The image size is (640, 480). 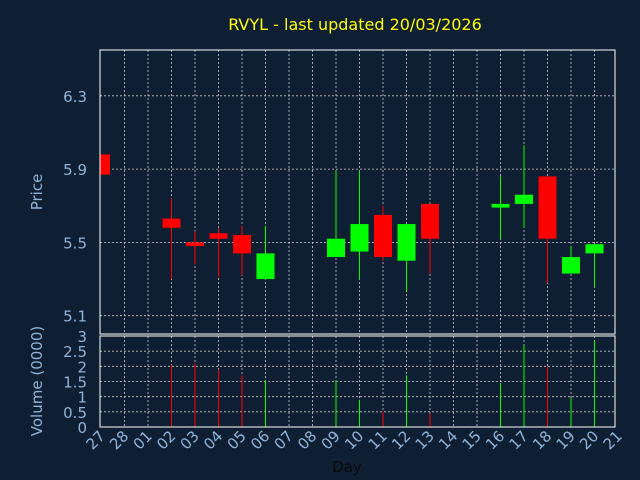 I want to click on price-tick-label: 5.1, so click(x=75, y=317).